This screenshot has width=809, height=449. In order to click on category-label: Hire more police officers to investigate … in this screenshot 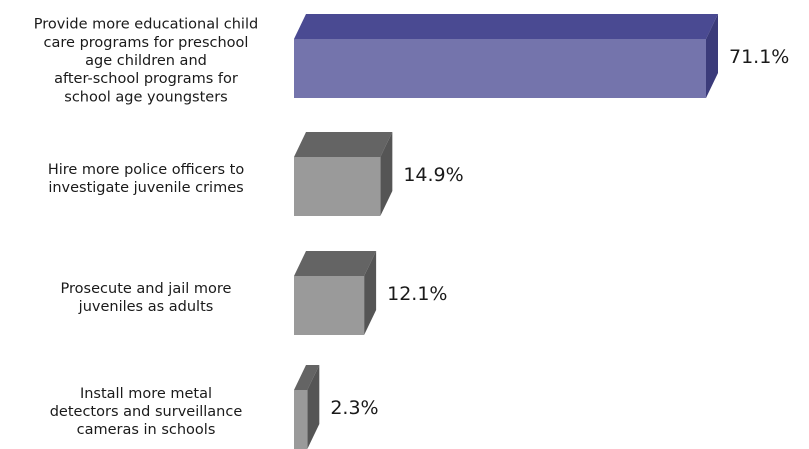, I will do `click(146, 179)`.